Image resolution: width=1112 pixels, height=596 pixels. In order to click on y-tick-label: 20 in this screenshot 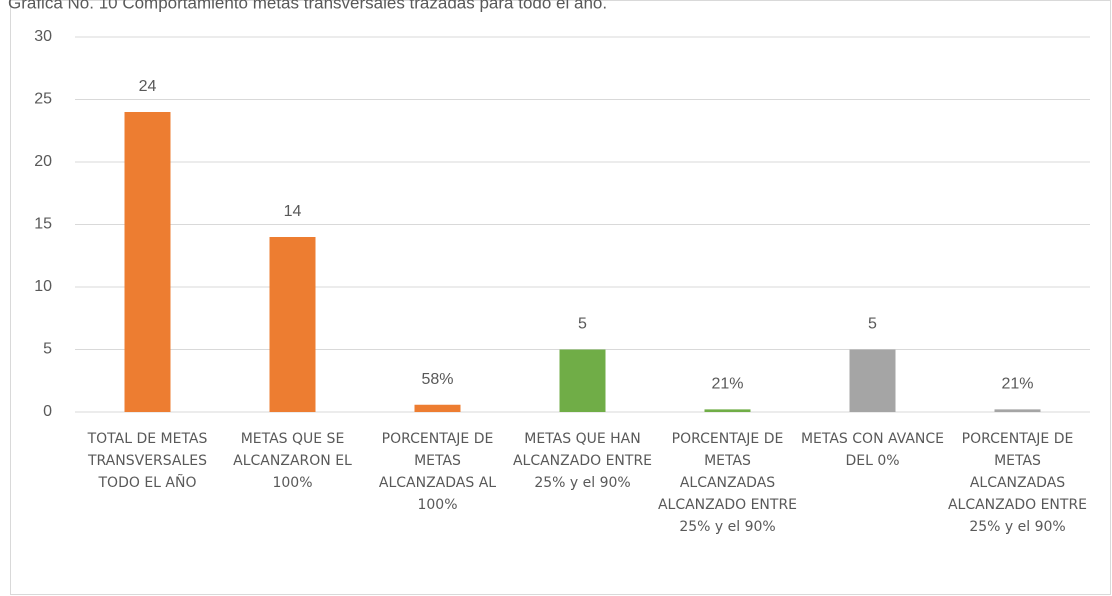, I will do `click(43, 161)`.